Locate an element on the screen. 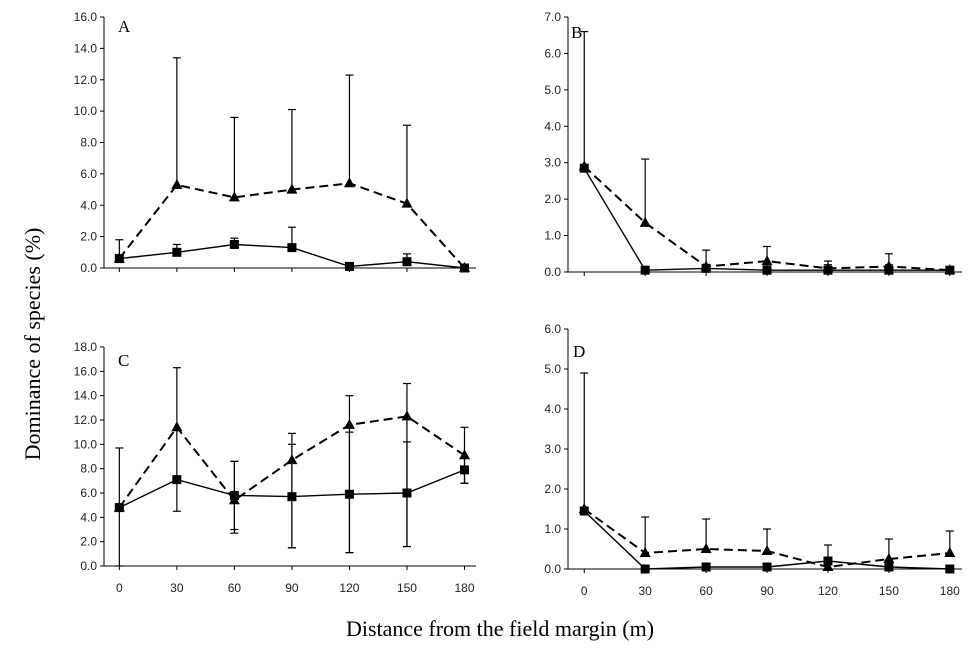  panel-letter: A is located at coordinates (124, 26).